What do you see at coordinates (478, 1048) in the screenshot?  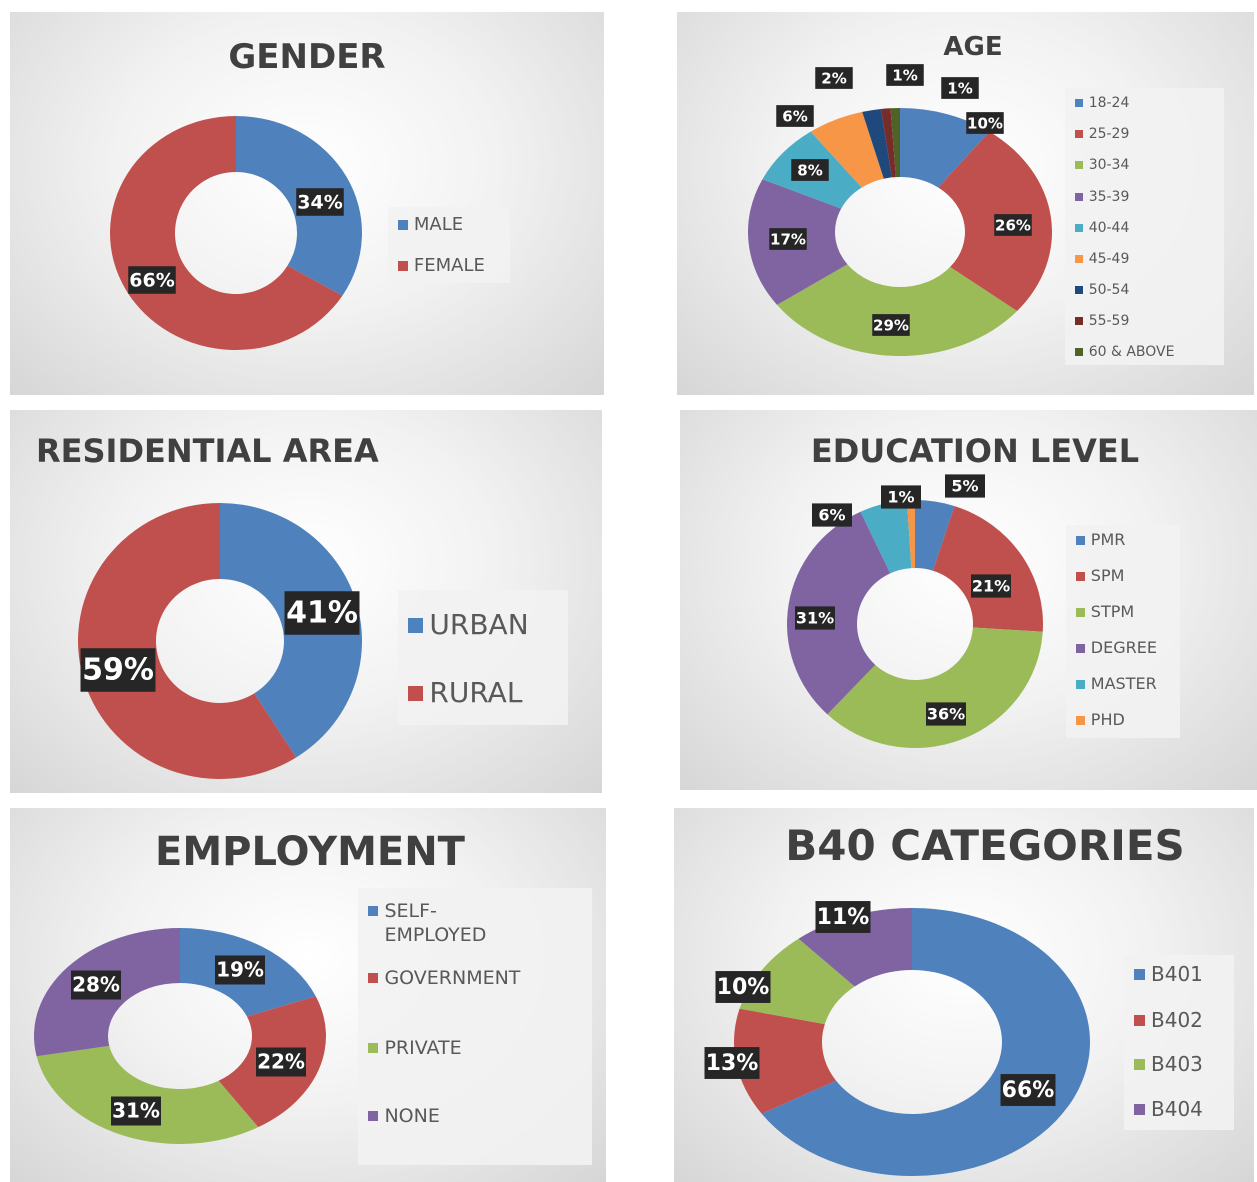 I see `legend-item: PRIVATE` at bounding box center [478, 1048].